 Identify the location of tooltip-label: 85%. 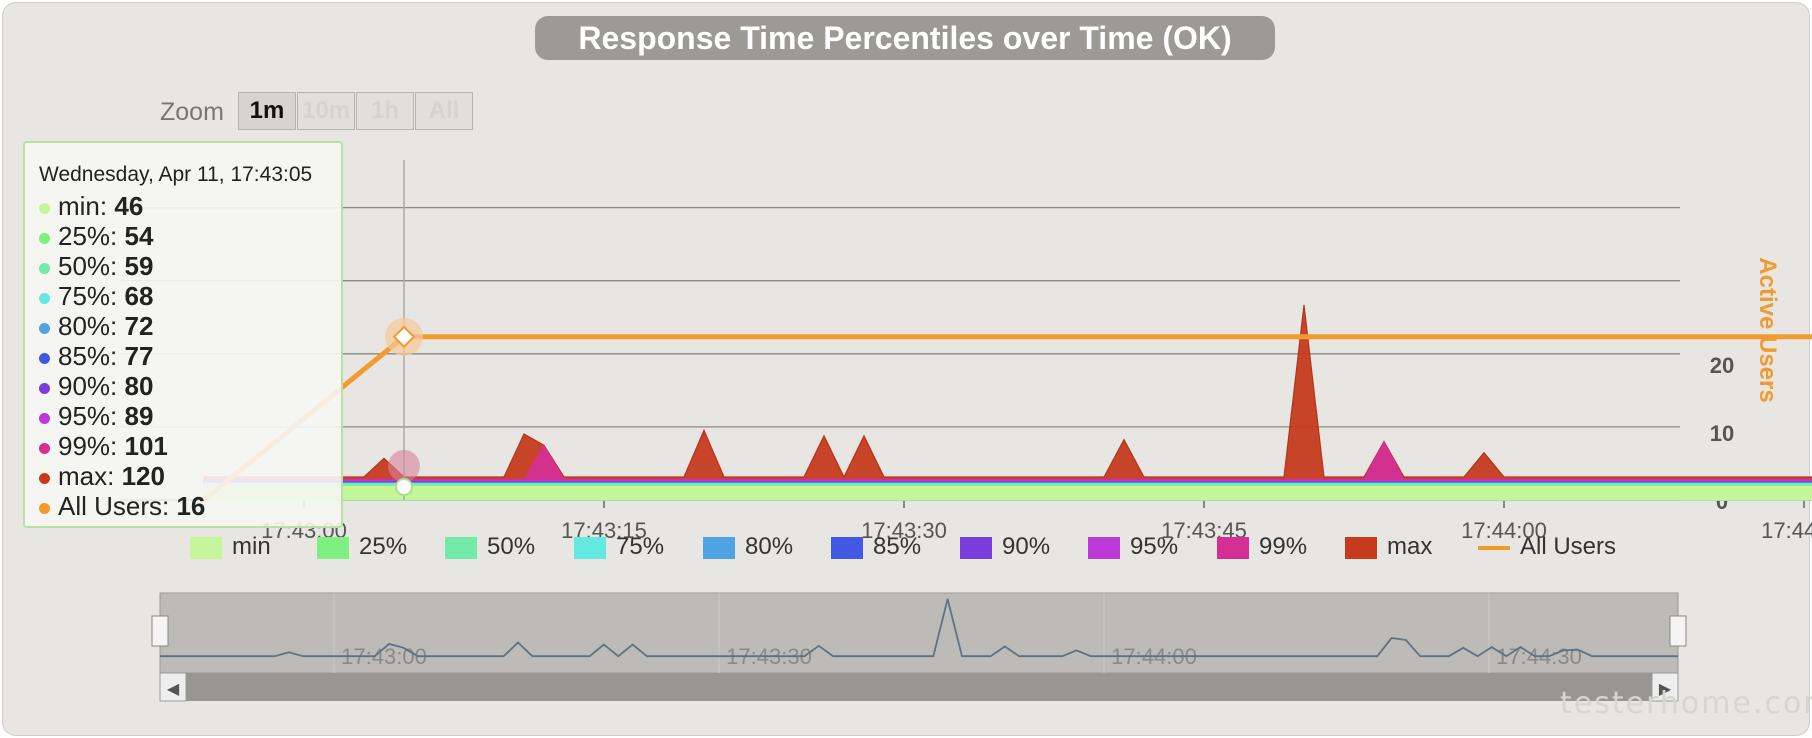
(84, 356).